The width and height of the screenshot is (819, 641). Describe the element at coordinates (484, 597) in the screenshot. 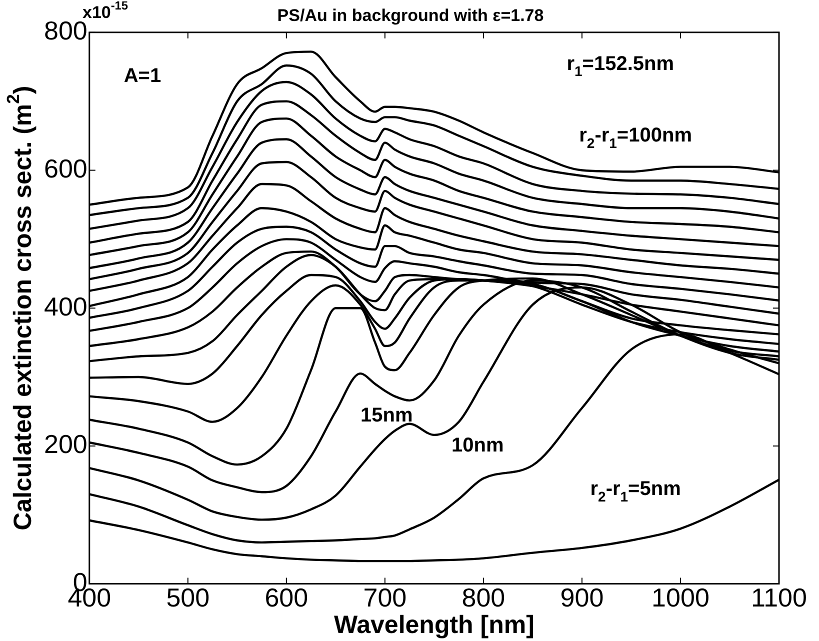

I see `x-tick-label: 800` at that location.